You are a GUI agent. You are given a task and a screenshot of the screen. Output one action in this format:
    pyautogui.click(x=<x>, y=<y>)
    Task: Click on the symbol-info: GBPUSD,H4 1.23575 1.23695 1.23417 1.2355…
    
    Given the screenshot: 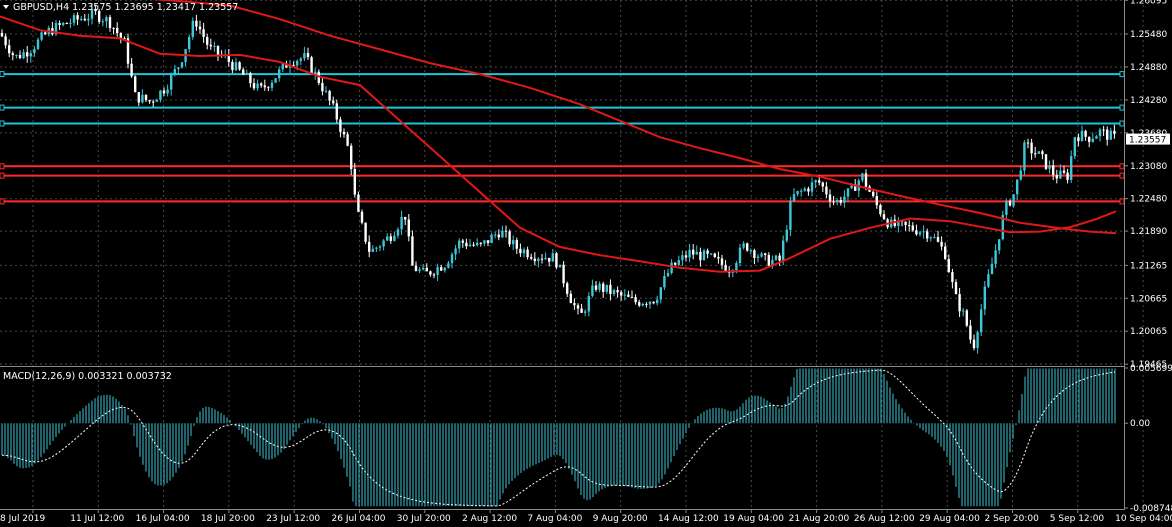 What is the action you would take?
    pyautogui.click(x=125, y=7)
    